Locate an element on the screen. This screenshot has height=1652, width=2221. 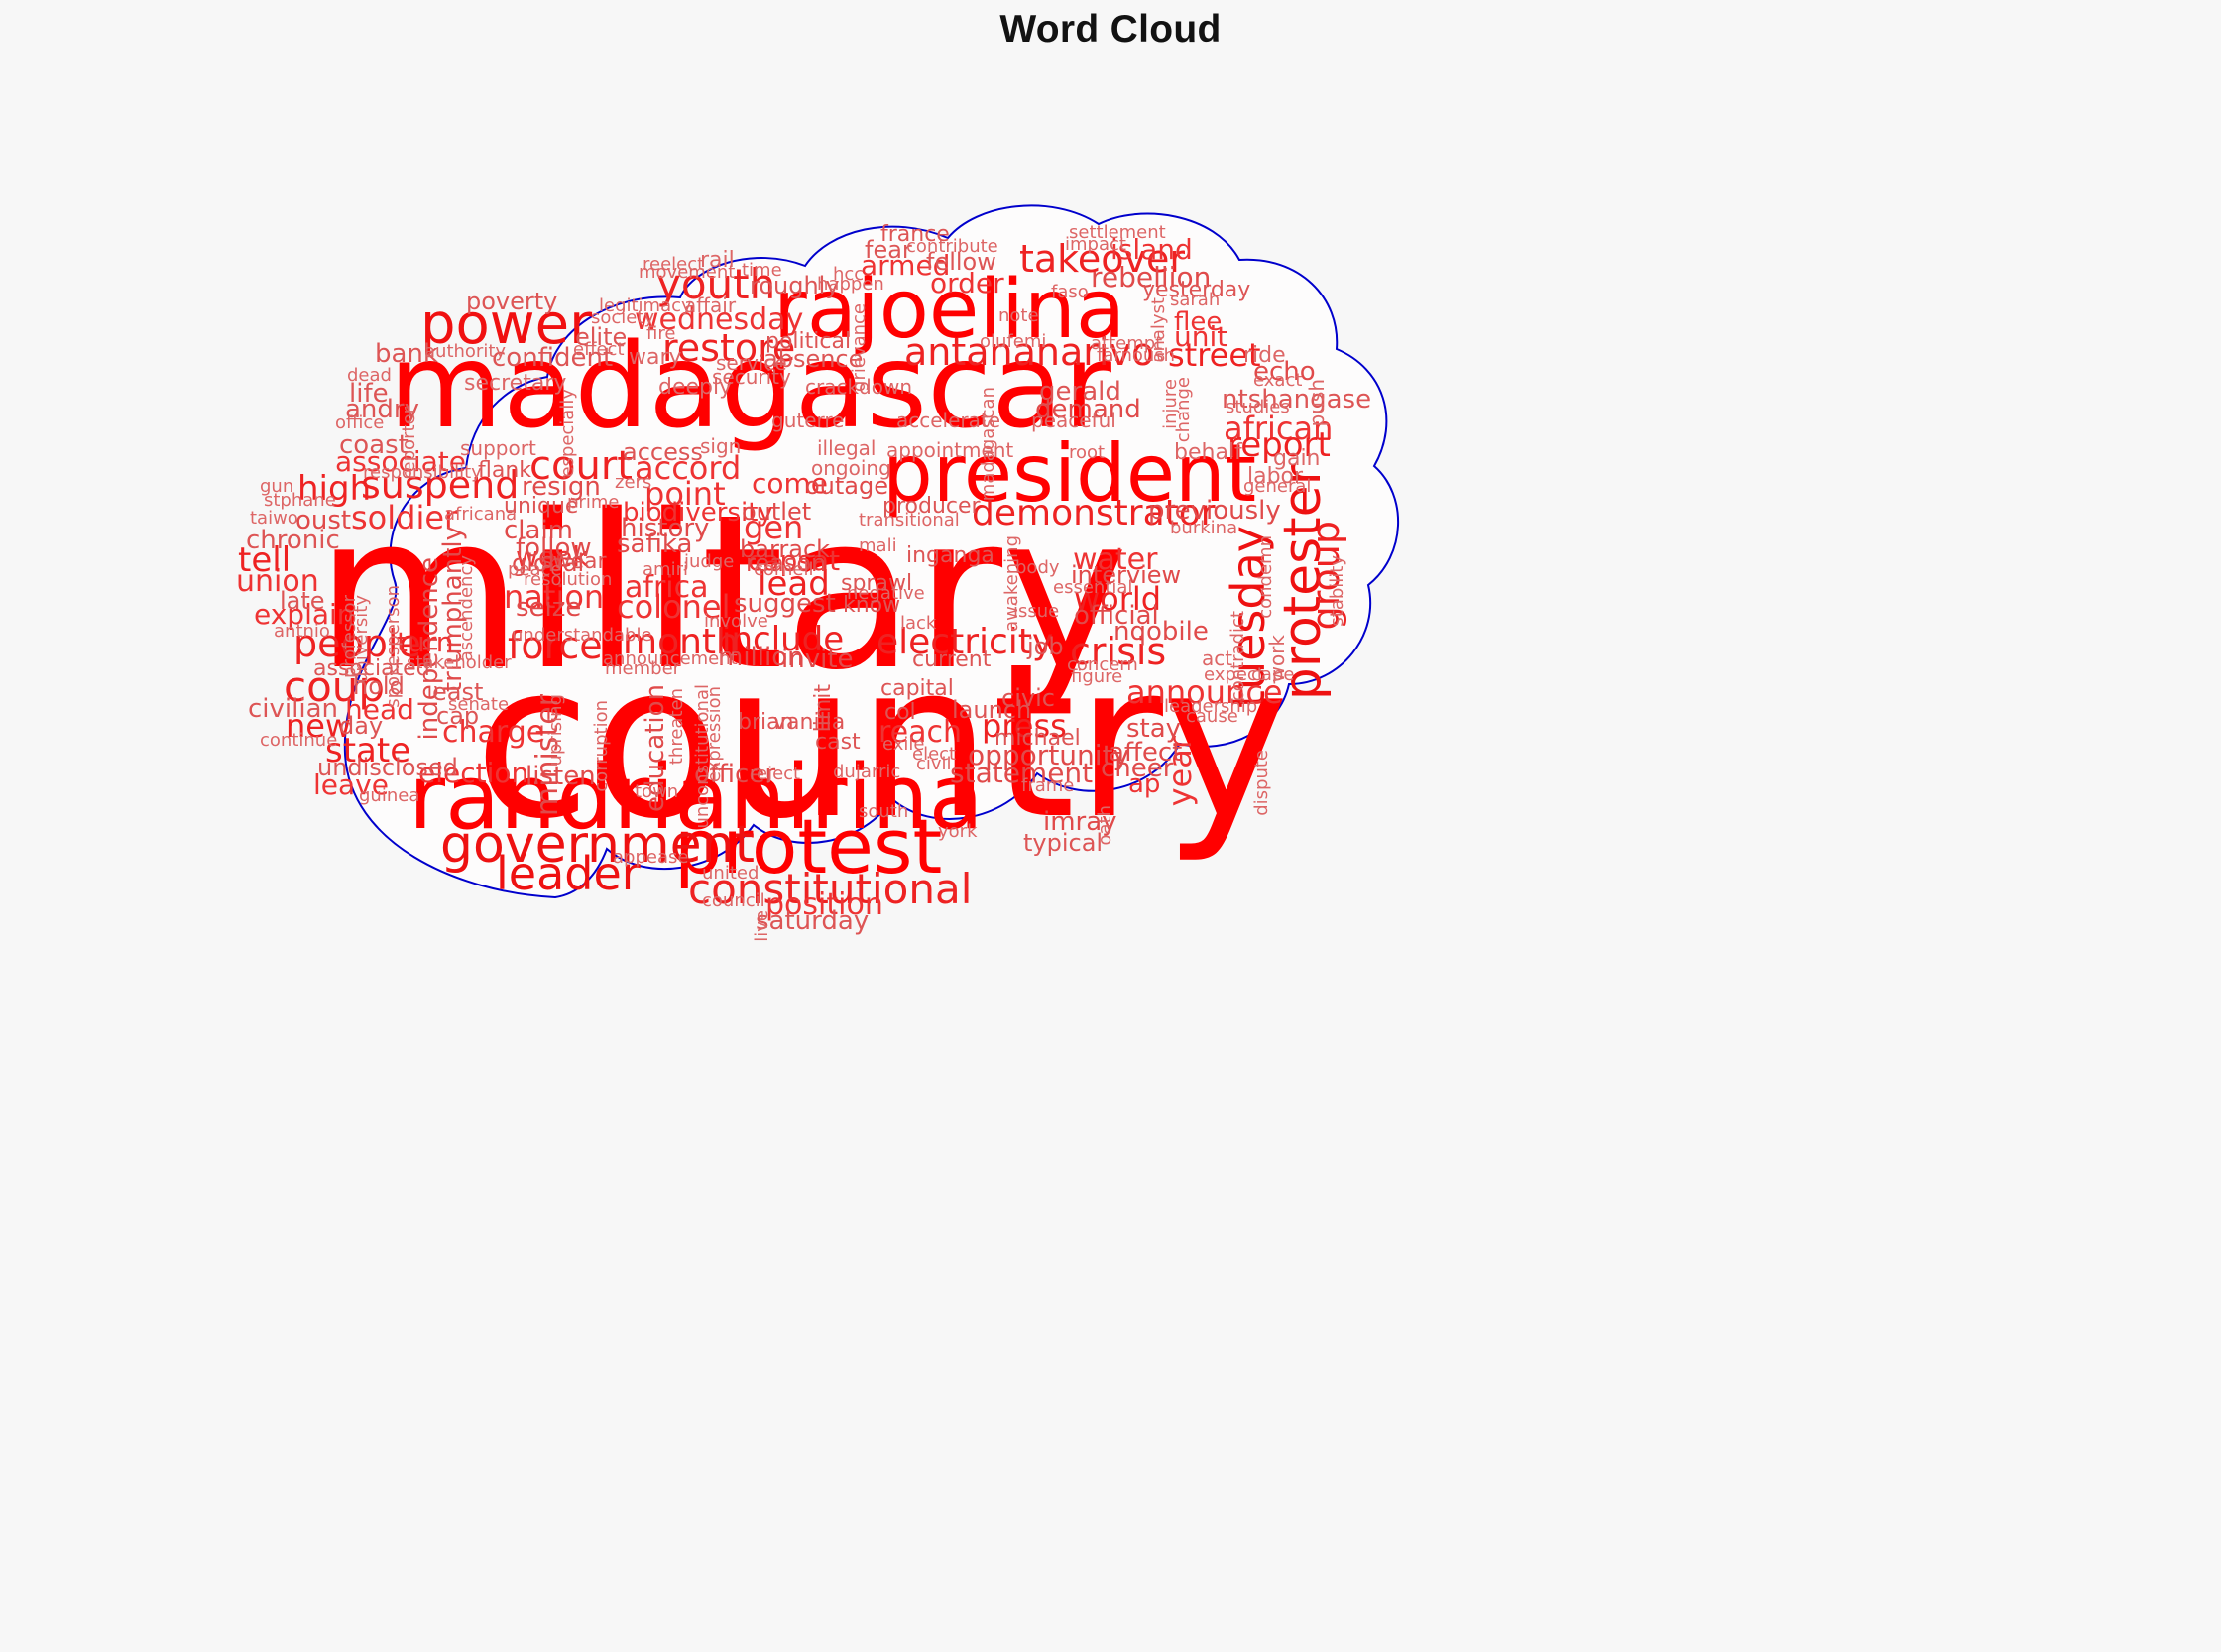
cloud-word: new is located at coordinates (319, 726).